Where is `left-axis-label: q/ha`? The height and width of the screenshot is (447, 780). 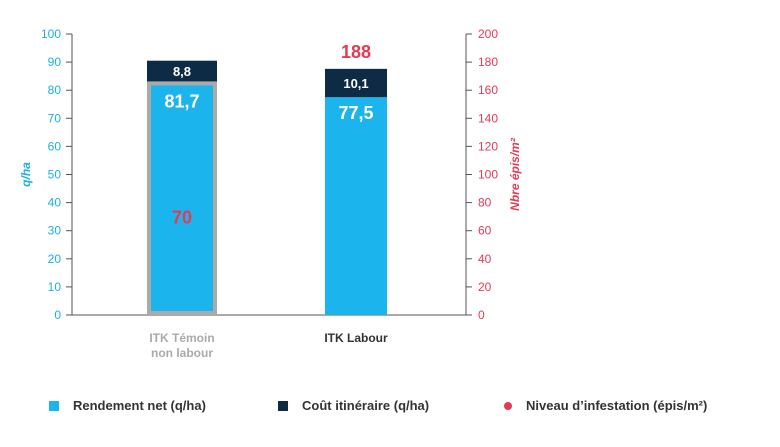 left-axis-label: q/ha is located at coordinates (26, 174).